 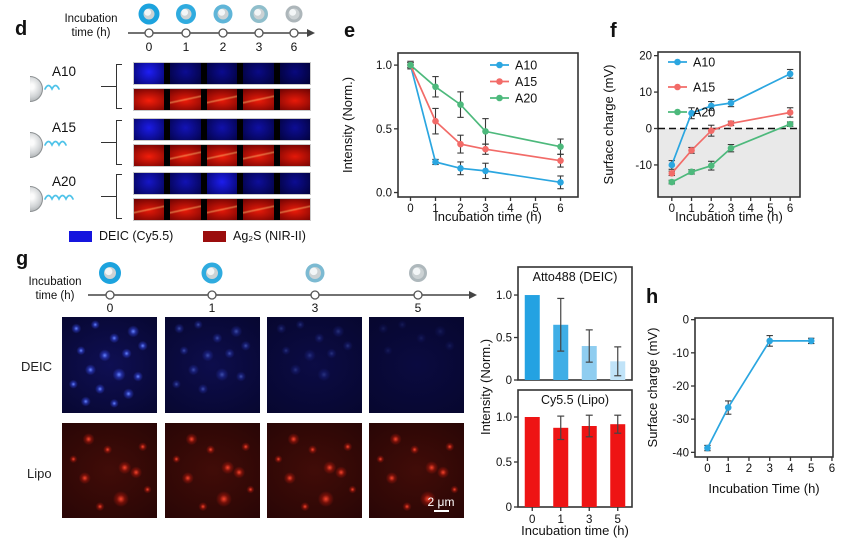 I want to click on g-row-label-deic: DEIC, so click(x=37, y=366).